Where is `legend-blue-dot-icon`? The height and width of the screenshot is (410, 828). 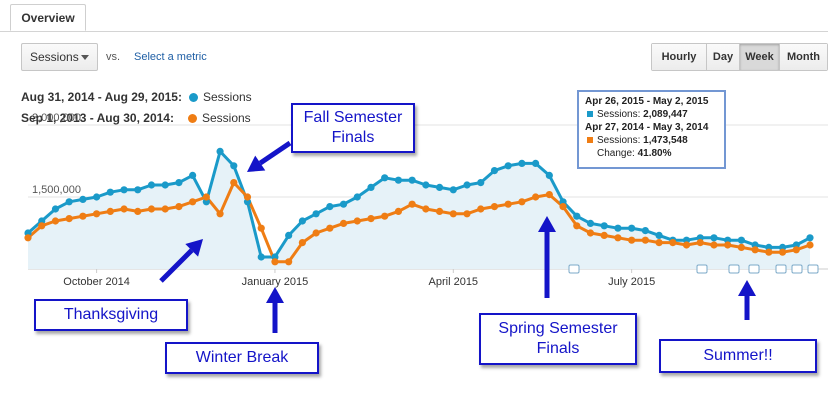 legend-blue-dot-icon is located at coordinates (193, 97).